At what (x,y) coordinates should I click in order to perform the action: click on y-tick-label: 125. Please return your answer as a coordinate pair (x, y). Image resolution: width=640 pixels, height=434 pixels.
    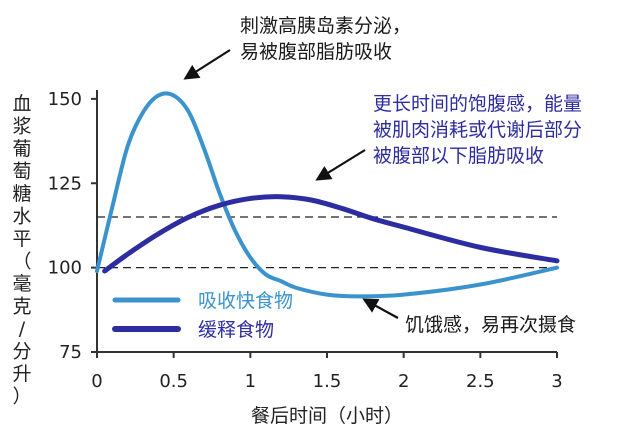
    Looking at the image, I should click on (65, 183).